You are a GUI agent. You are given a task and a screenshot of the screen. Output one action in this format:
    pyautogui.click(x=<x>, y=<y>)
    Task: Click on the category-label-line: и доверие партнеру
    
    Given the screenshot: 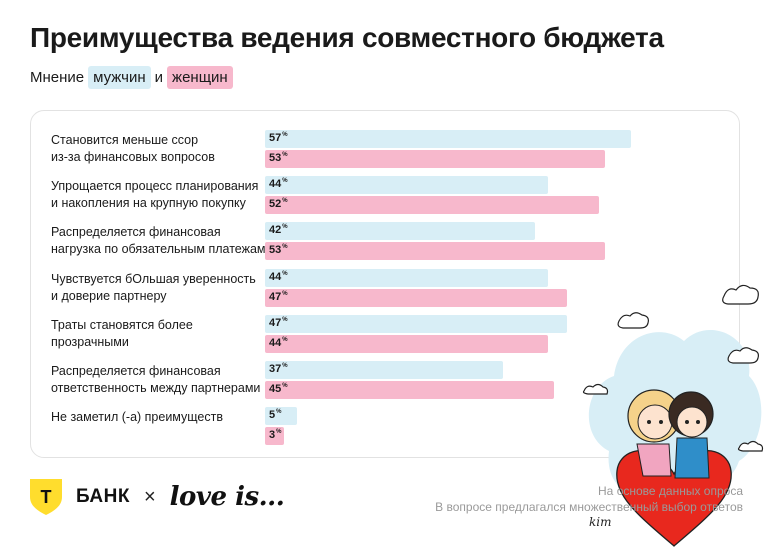 What is the action you would take?
    pyautogui.click(x=109, y=295)
    